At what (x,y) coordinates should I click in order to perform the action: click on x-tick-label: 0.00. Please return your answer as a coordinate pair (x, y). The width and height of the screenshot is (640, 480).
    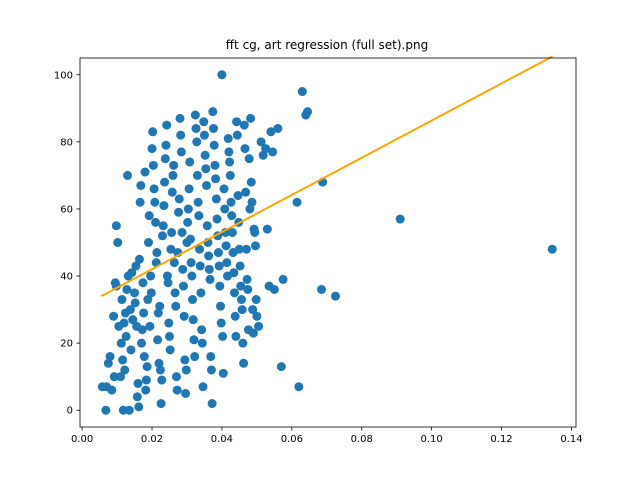
    Looking at the image, I should click on (82, 439).